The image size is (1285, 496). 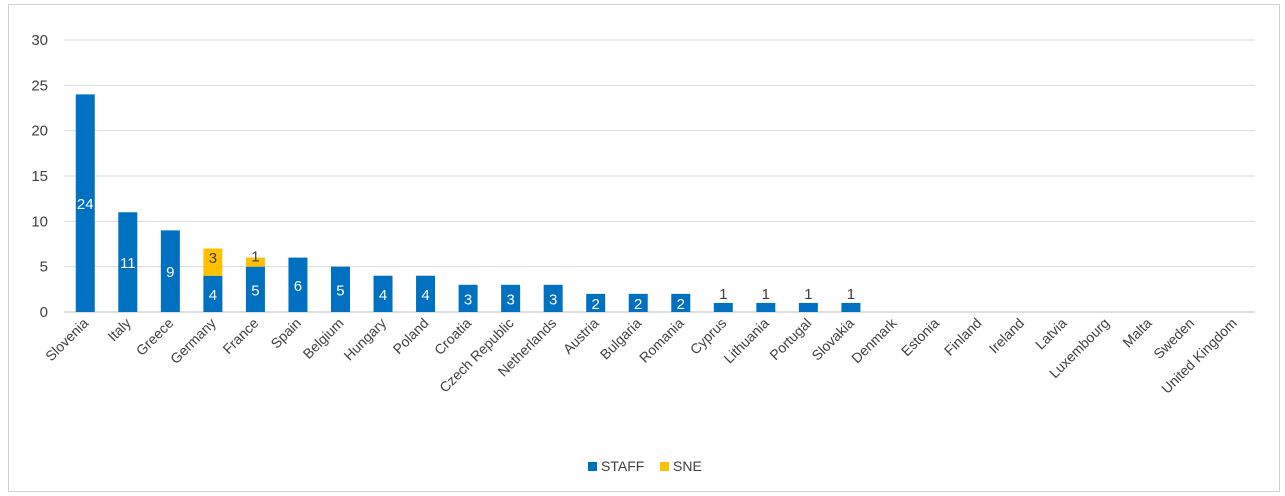 What do you see at coordinates (963, 337) in the screenshot?
I see `x-category-label: Finland` at bounding box center [963, 337].